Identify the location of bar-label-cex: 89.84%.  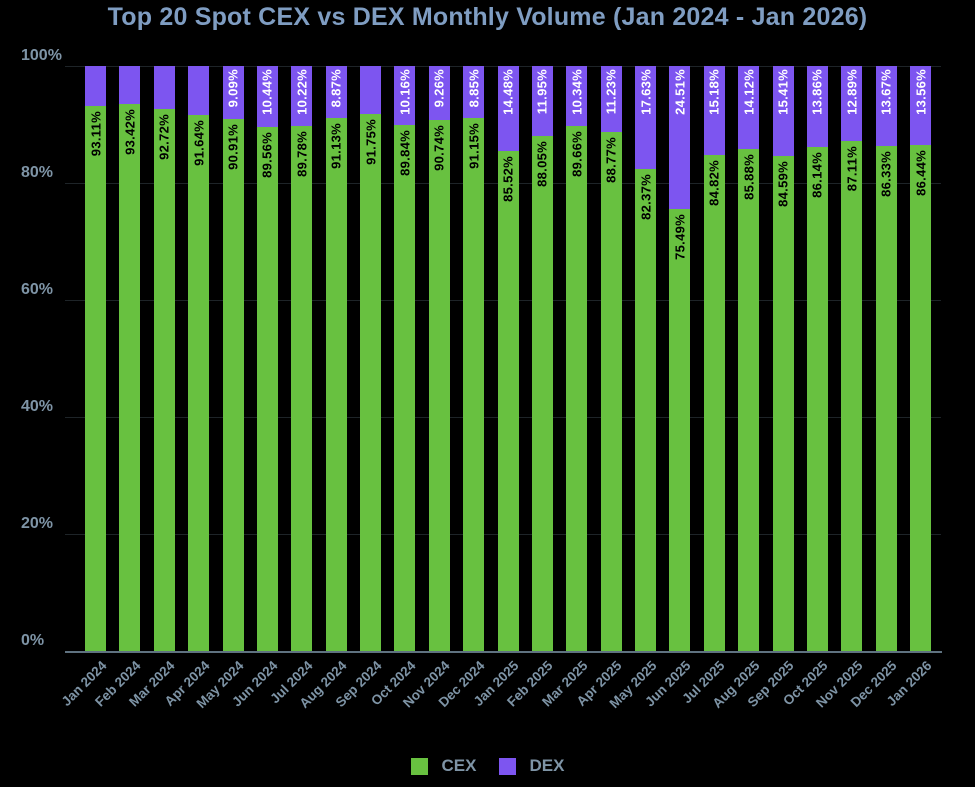
(405, 153).